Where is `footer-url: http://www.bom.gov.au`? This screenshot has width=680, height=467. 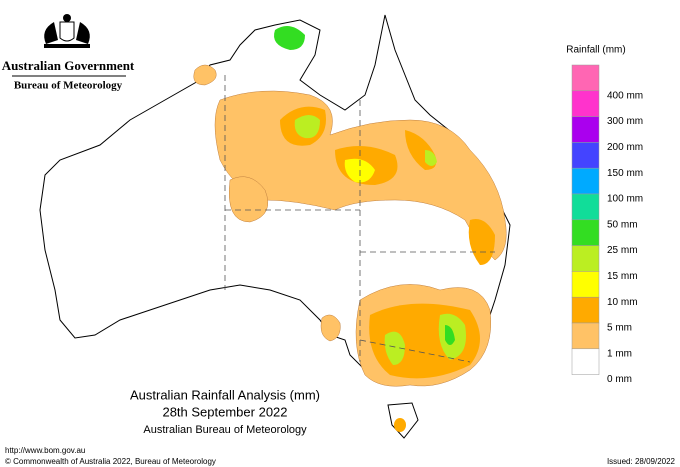
footer-url: http://www.bom.gov.au is located at coordinates (45, 450).